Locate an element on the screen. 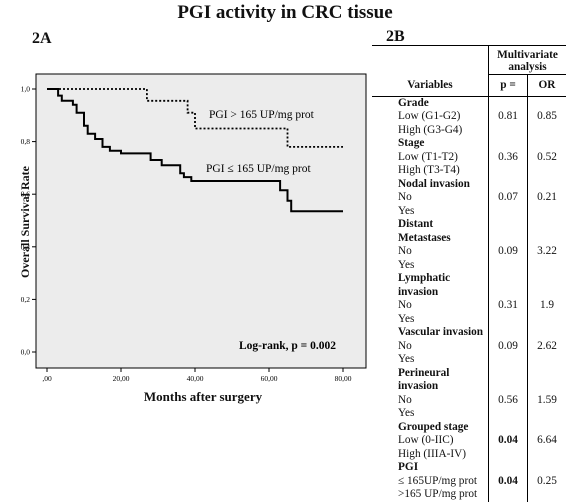 The width and height of the screenshot is (570, 502). table-row: Lymphatic invasion is located at coordinates (469, 285).